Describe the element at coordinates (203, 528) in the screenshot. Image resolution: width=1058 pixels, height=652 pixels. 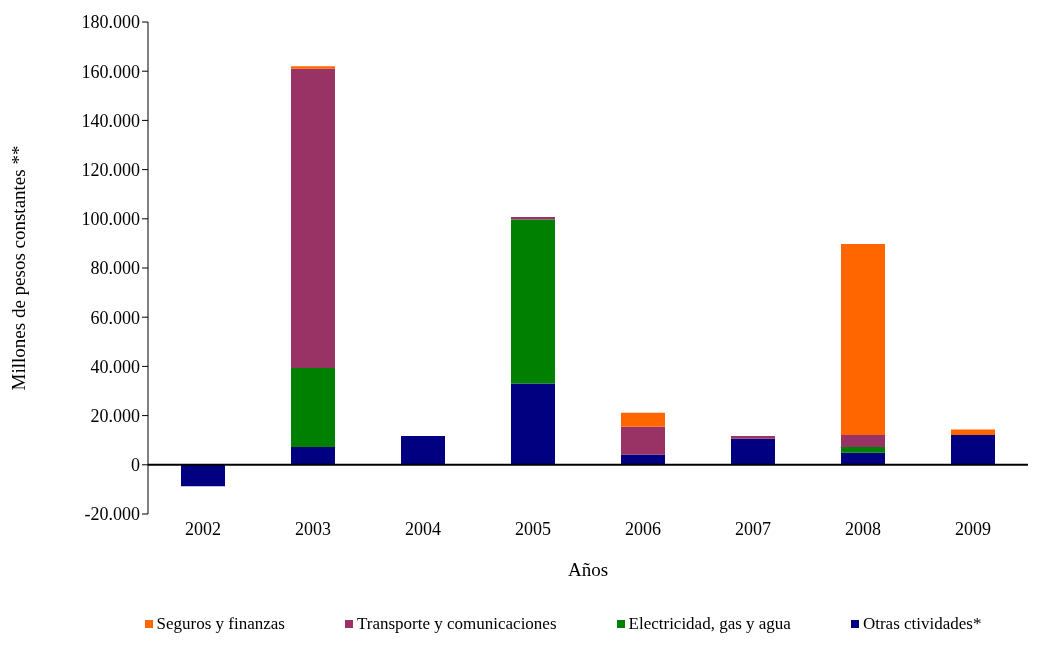
I see `x-tick-label: 2002` at that location.